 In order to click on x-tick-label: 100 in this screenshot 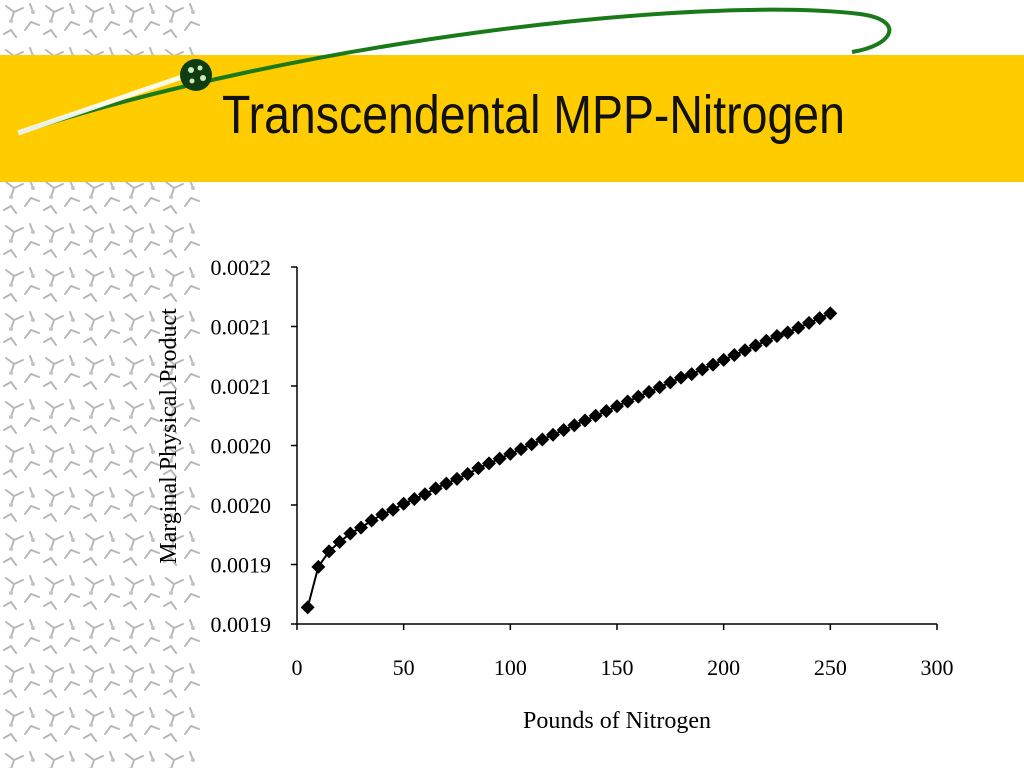, I will do `click(510, 667)`.